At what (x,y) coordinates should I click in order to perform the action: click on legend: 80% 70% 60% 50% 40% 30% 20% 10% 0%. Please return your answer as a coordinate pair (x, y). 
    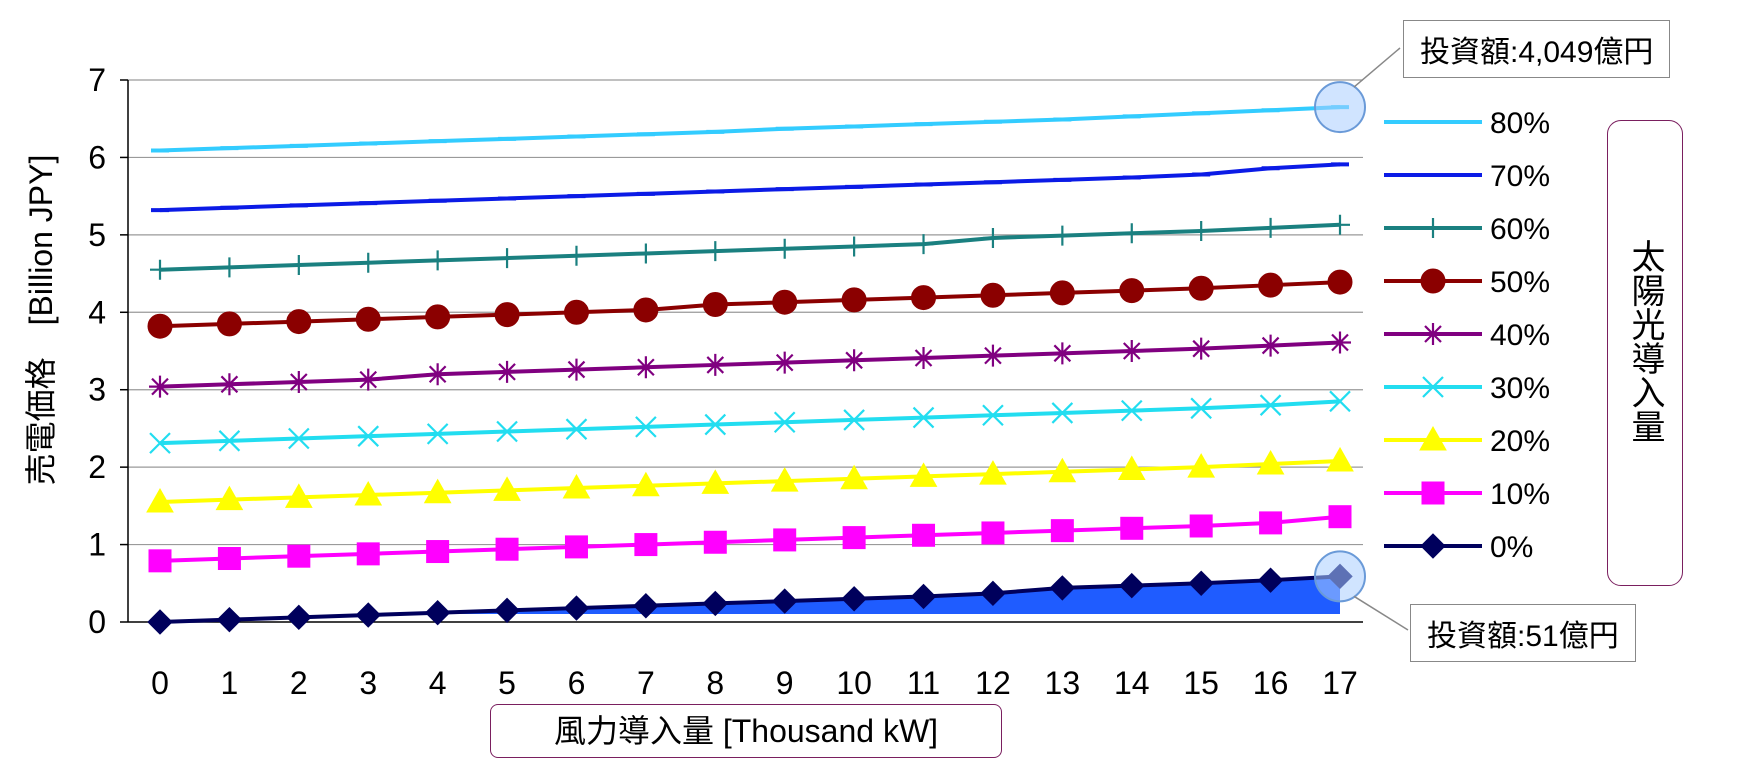
    Looking at the image, I should click on (1467, 335).